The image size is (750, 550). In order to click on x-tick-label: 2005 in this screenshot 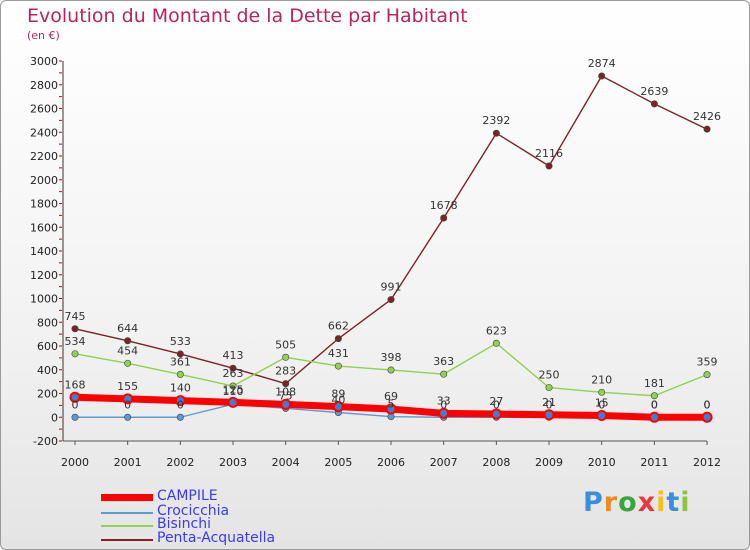, I will do `click(338, 462)`.